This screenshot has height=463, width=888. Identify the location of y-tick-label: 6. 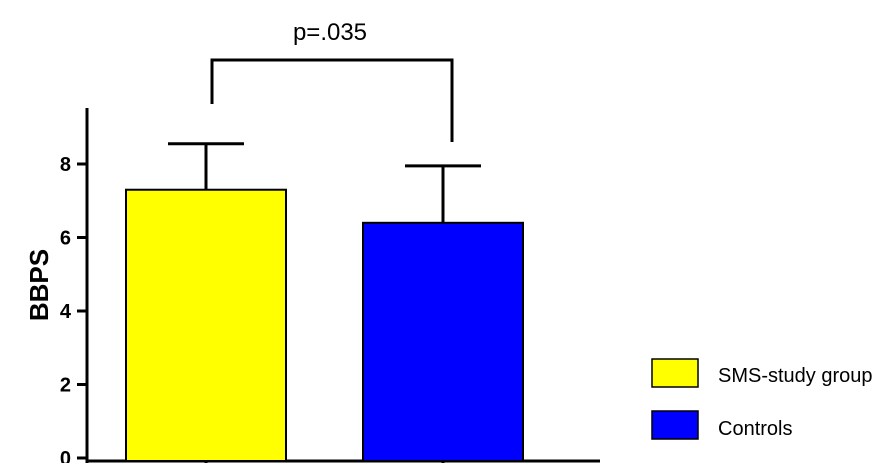
(65, 239).